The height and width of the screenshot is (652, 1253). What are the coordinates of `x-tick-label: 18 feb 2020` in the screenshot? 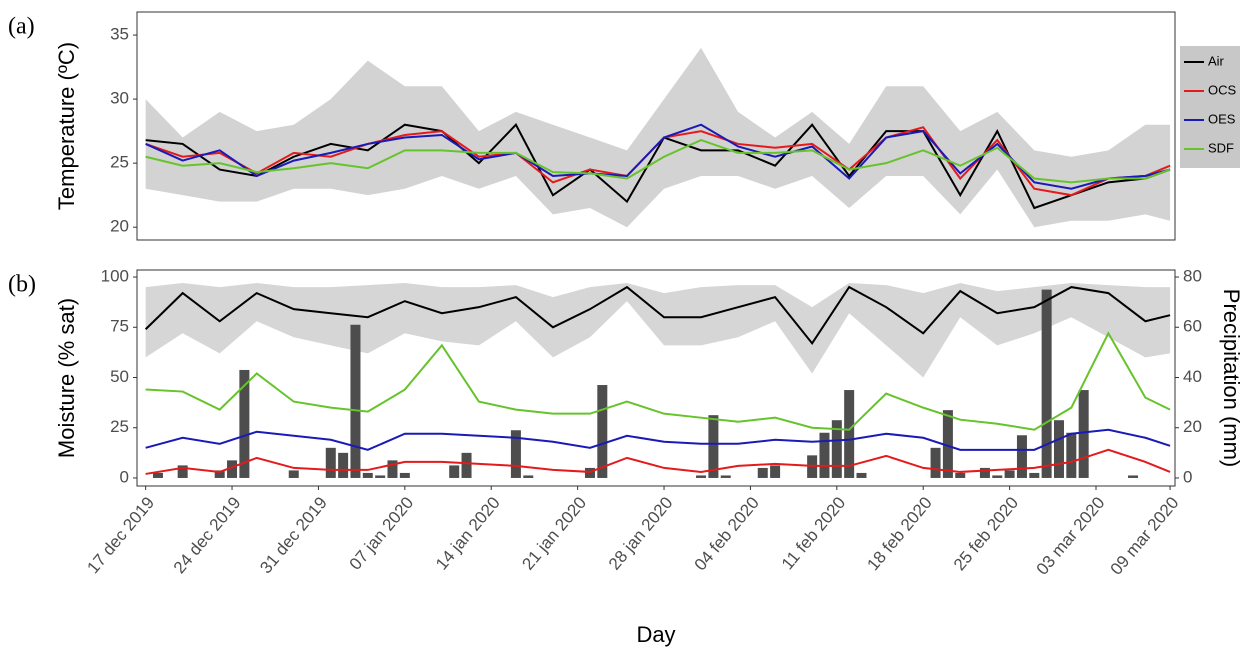 It's located at (899, 533).